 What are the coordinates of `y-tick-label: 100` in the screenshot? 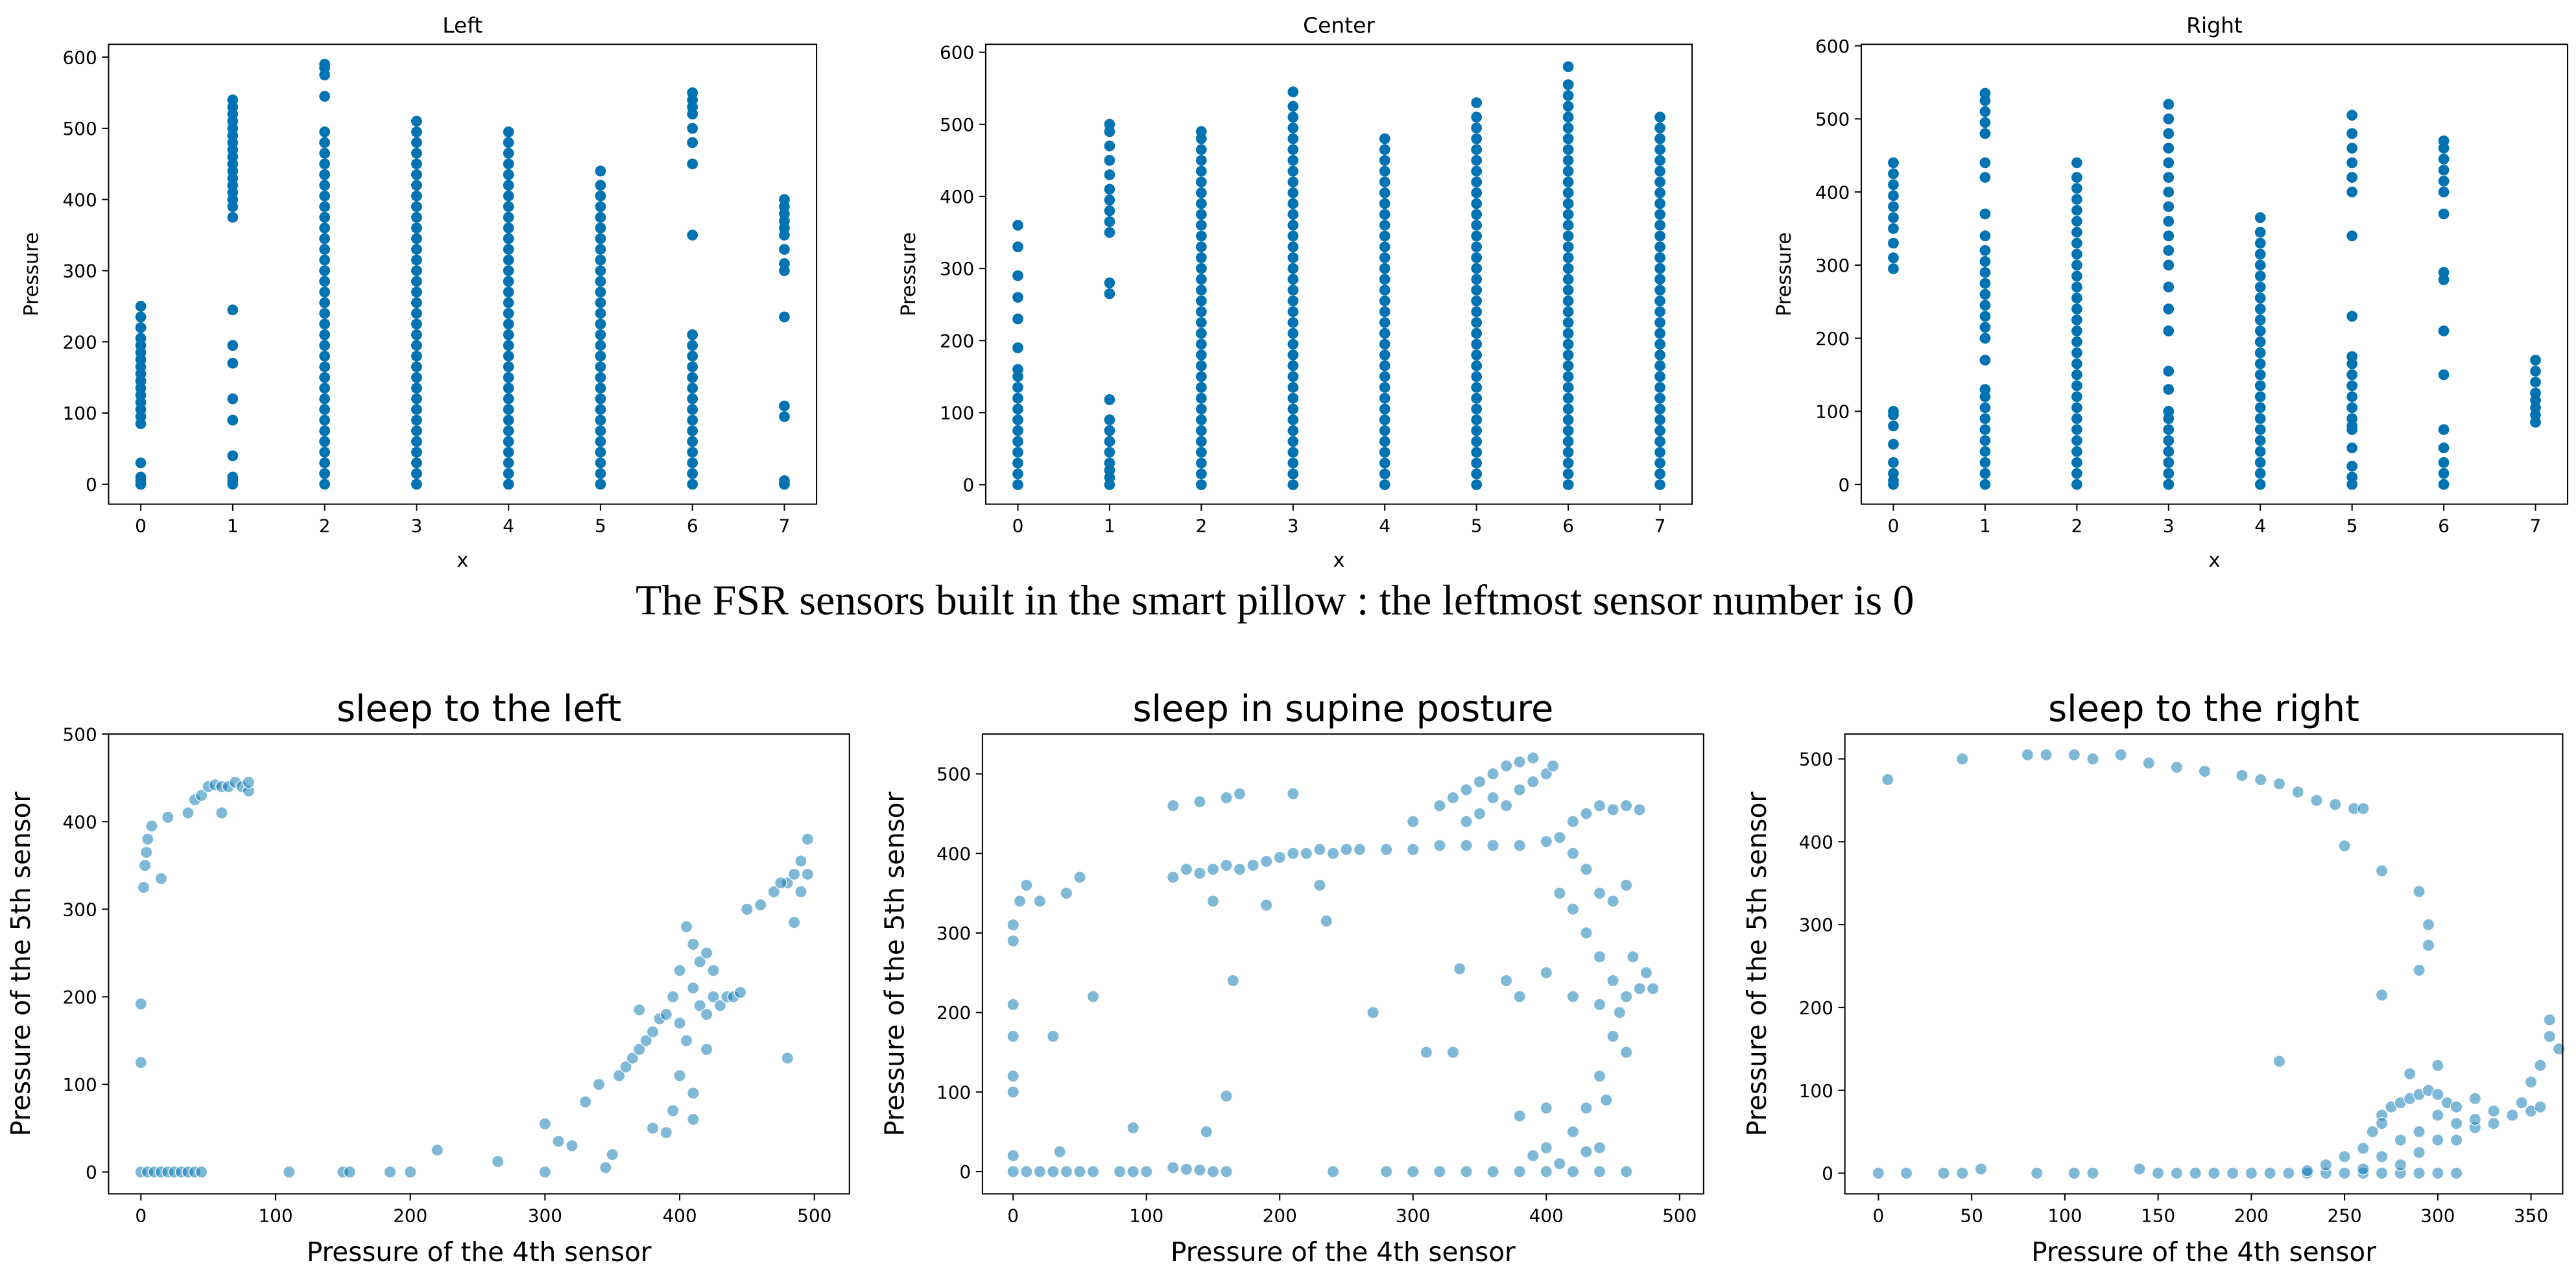 It's located at (80, 413).